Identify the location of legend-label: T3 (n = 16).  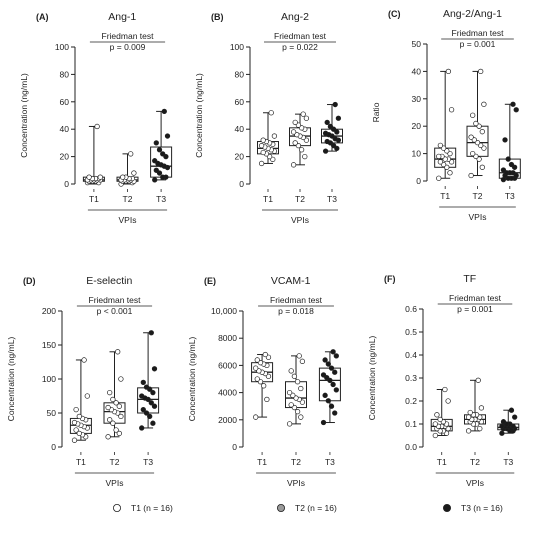
(482, 508).